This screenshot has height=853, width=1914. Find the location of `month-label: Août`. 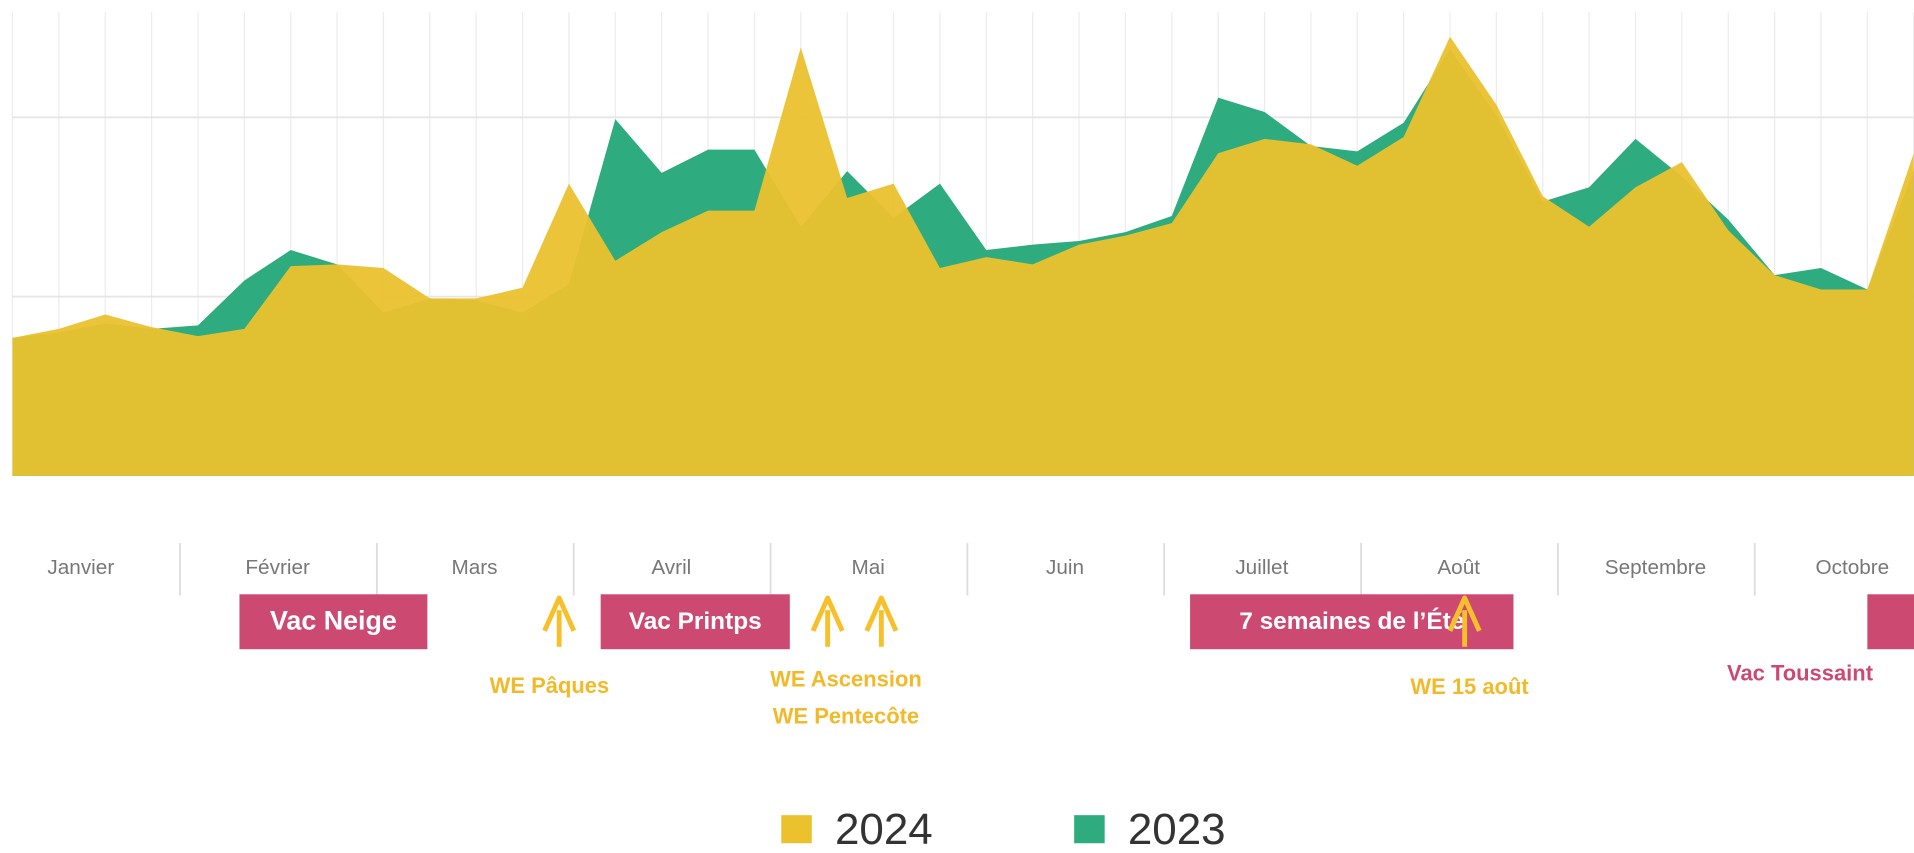

month-label: Août is located at coordinates (1458, 567).